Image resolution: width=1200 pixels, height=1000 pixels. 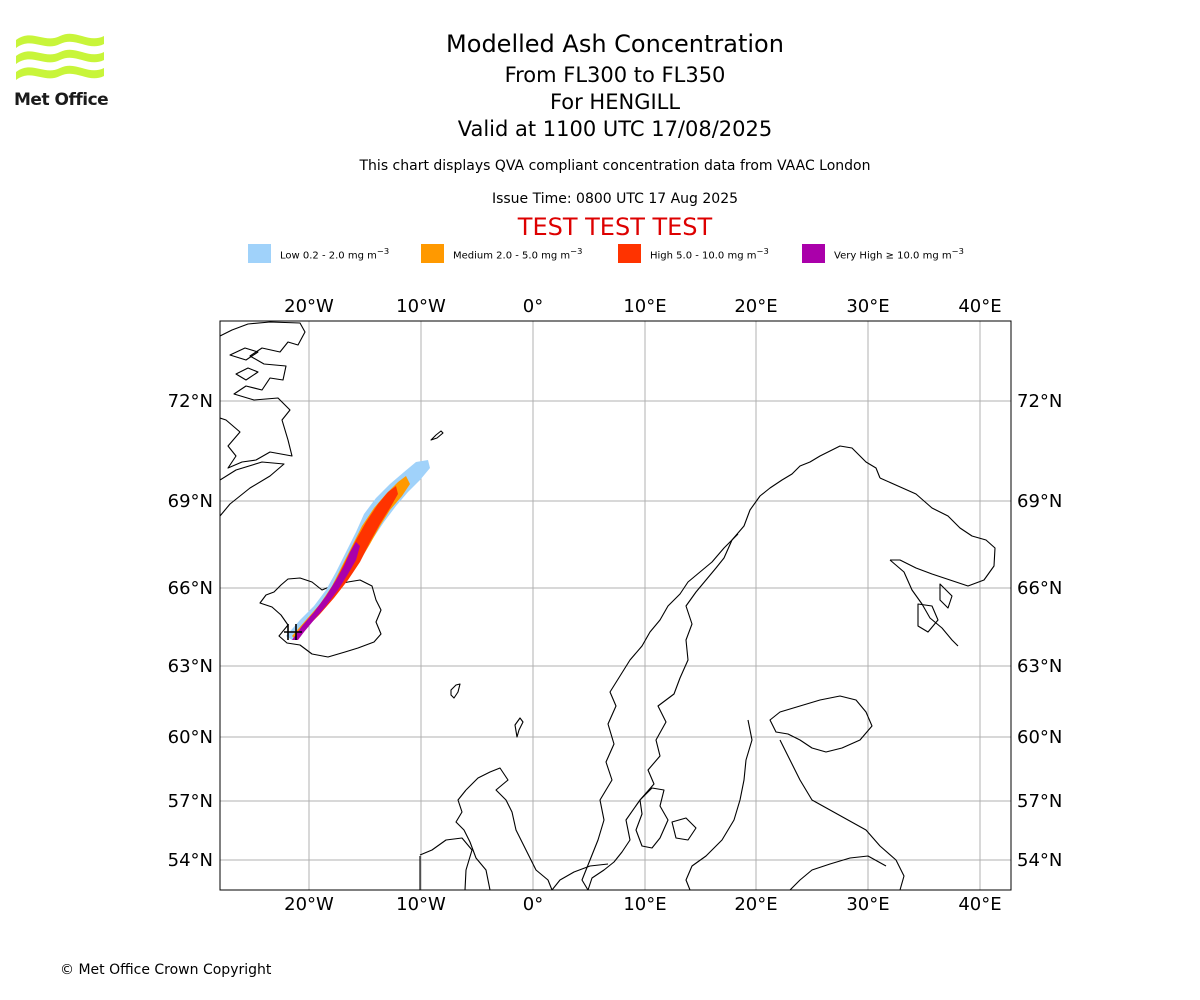 What do you see at coordinates (437, 435) in the screenshot?
I see `coastline-jan-mayen` at bounding box center [437, 435].